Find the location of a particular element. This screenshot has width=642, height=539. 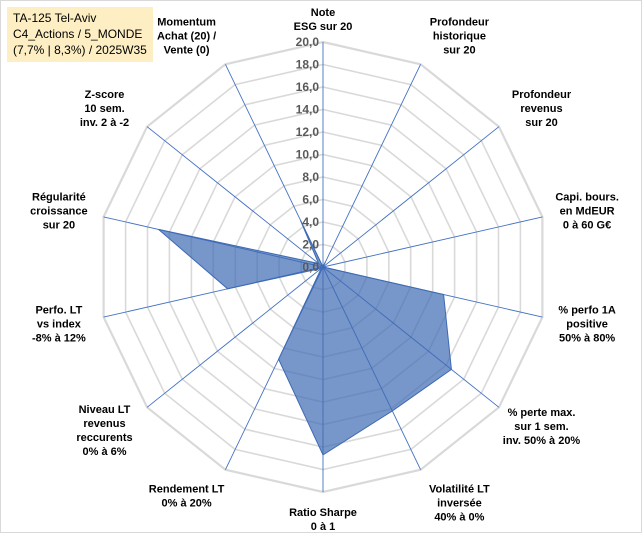

radial-tick-label: 0,0 is located at coordinates (310, 267).